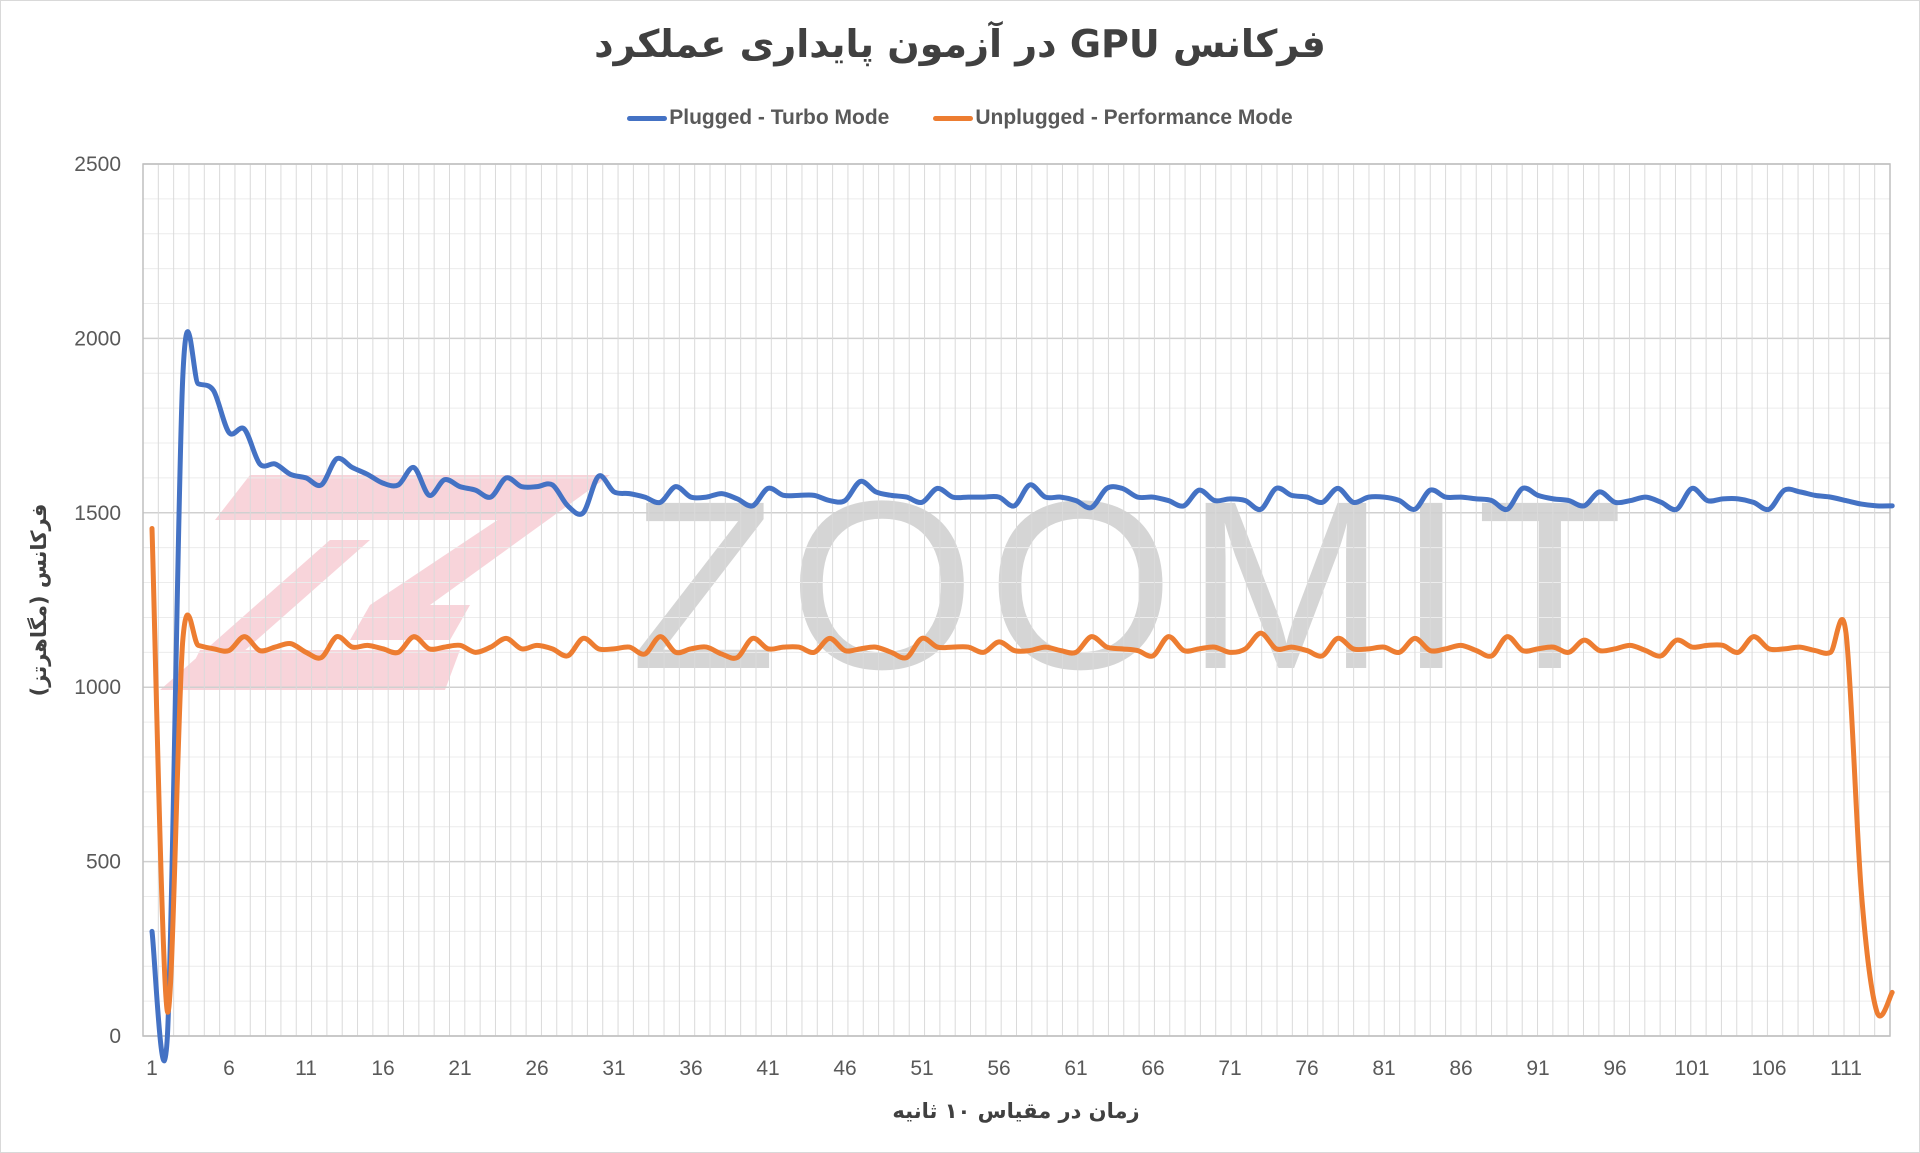 This screenshot has width=1920, height=1153. What do you see at coordinates (1075, 1068) in the screenshot?
I see `svg-text: 61` at bounding box center [1075, 1068].